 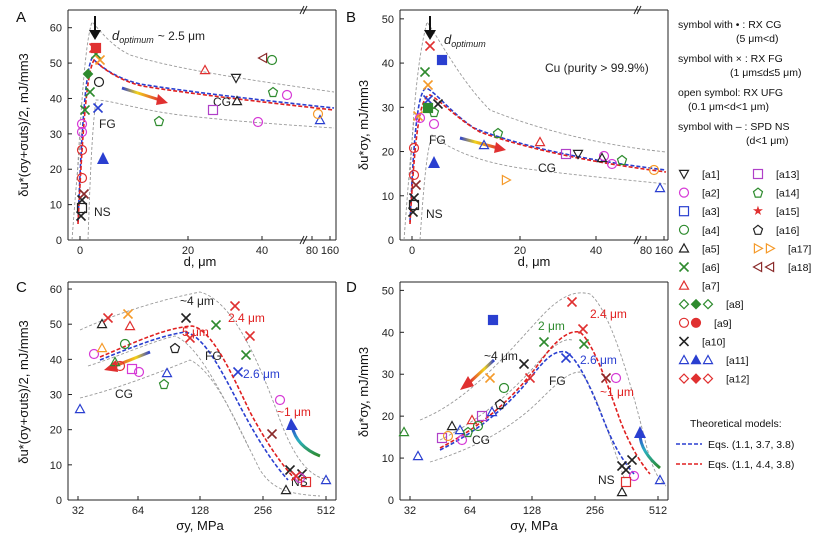 I want to click on legend-desc-ns: symbol with – : SPD NS, so click(x=733, y=127).